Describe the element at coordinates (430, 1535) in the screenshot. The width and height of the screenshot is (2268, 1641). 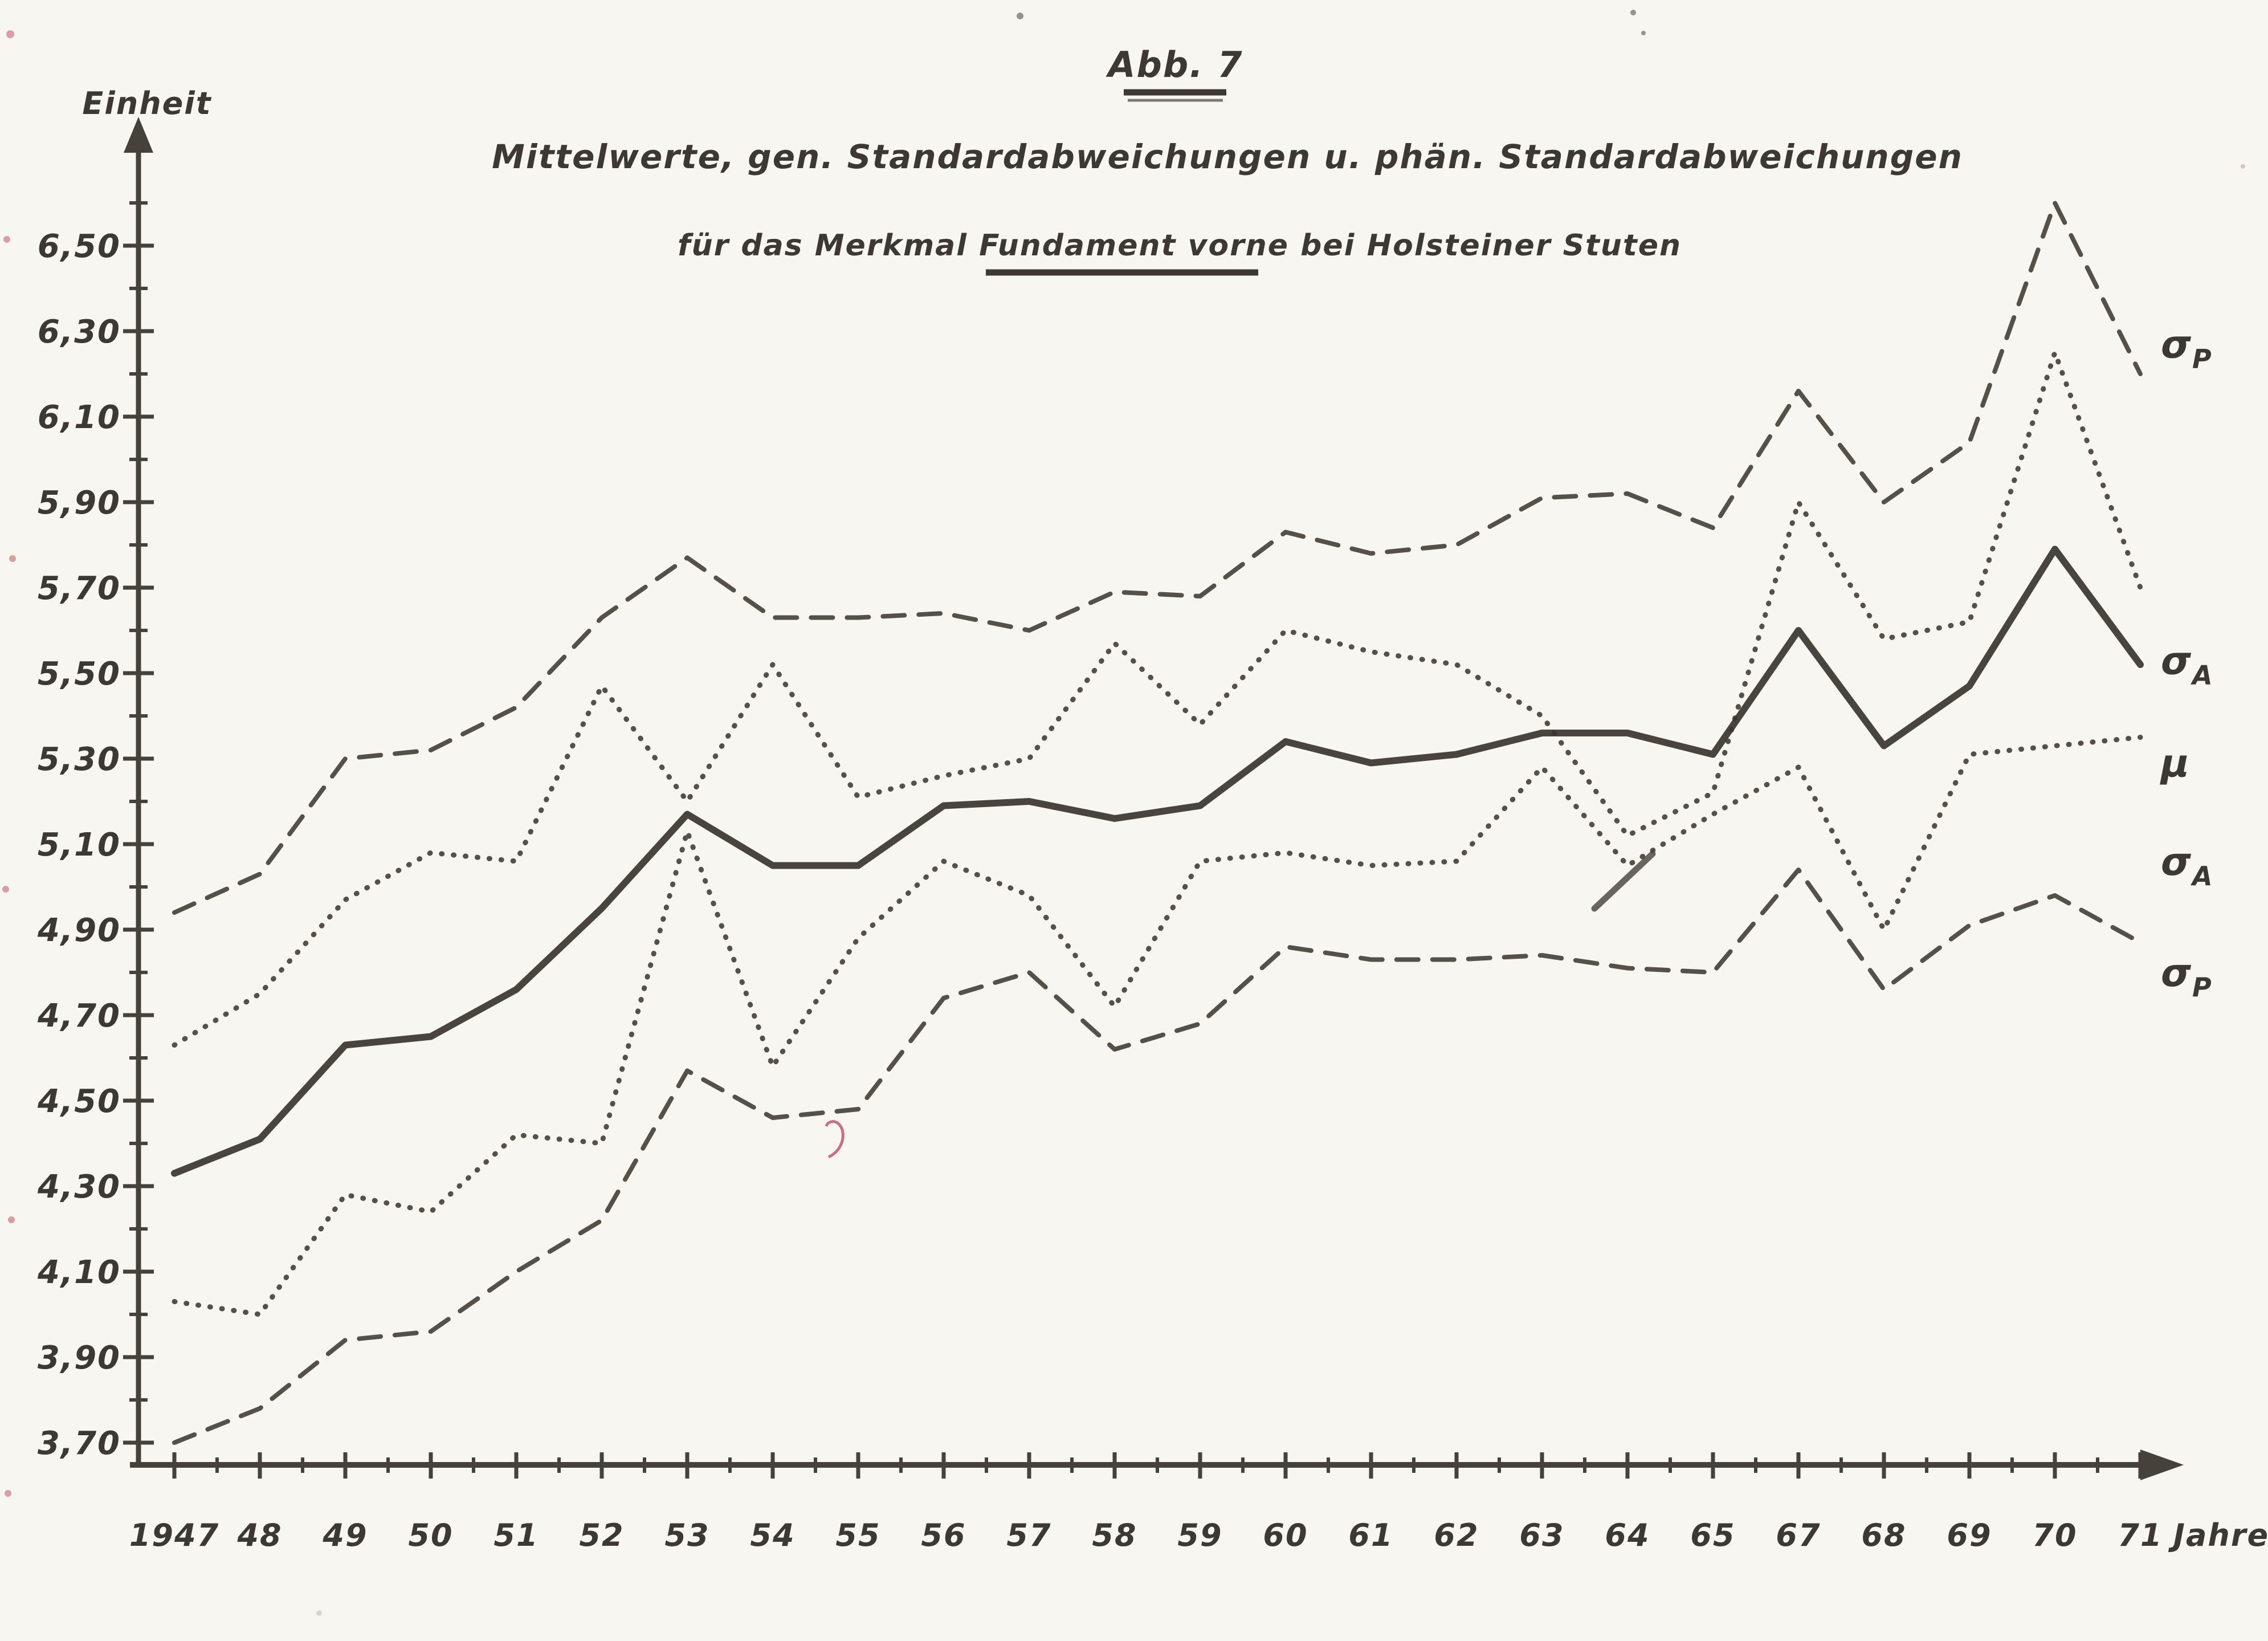
I see `x-tick-label: 50` at that location.